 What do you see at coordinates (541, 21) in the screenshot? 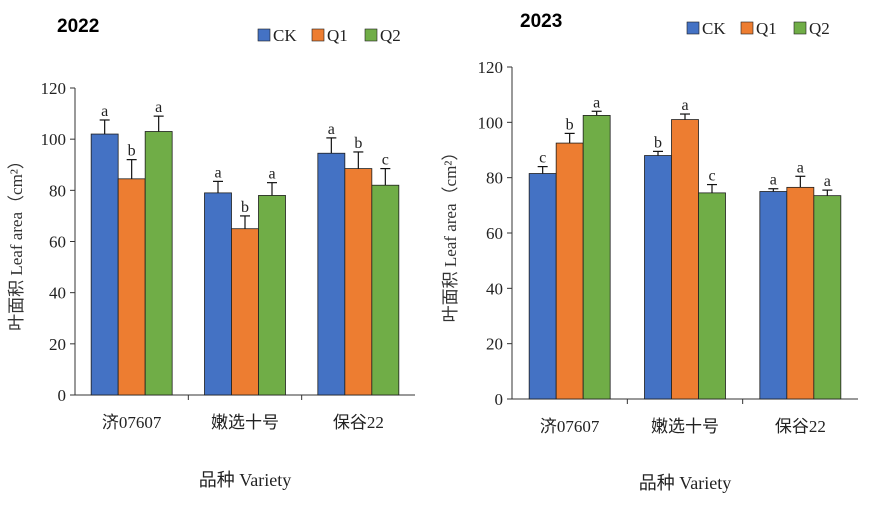
I see `chart-title: 2023` at bounding box center [541, 21].